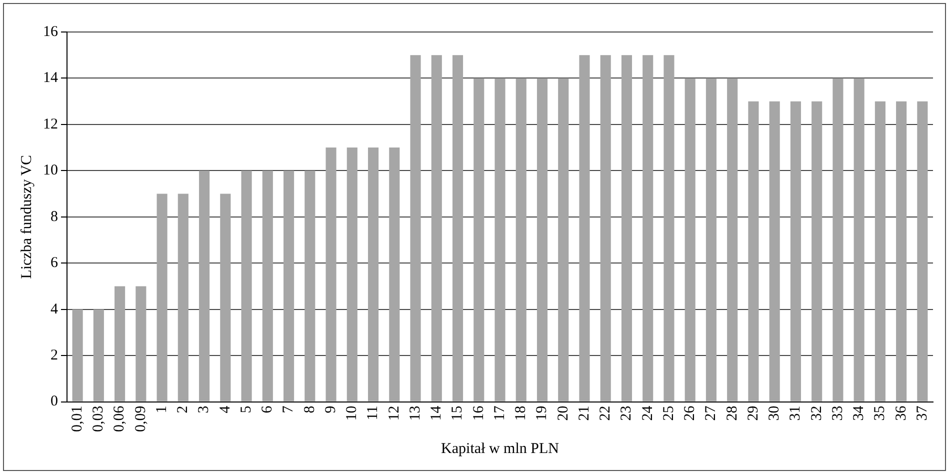 The height and width of the screenshot is (476, 951). What do you see at coordinates (922, 413) in the screenshot?
I see `x-tick-label: 37` at bounding box center [922, 413].